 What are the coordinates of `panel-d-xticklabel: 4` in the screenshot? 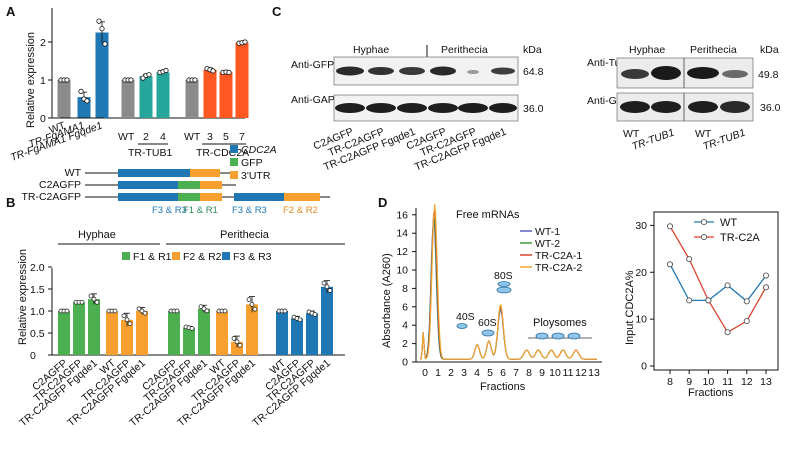 It's located at (477, 373).